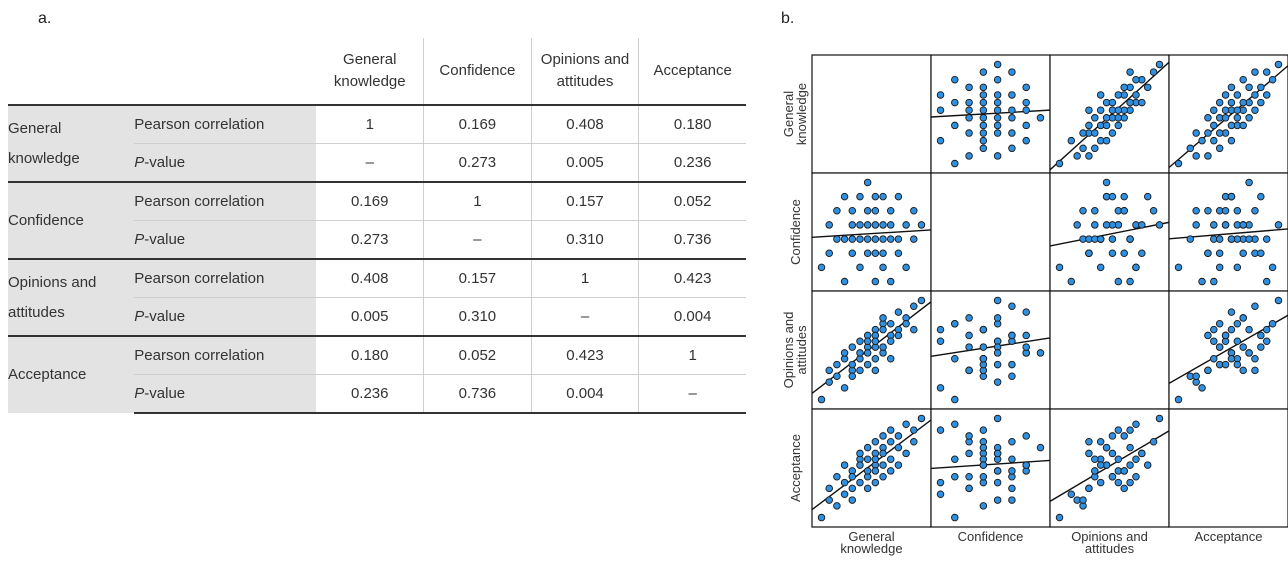  I want to click on pearson-value-cell: 0.169, so click(370, 201).